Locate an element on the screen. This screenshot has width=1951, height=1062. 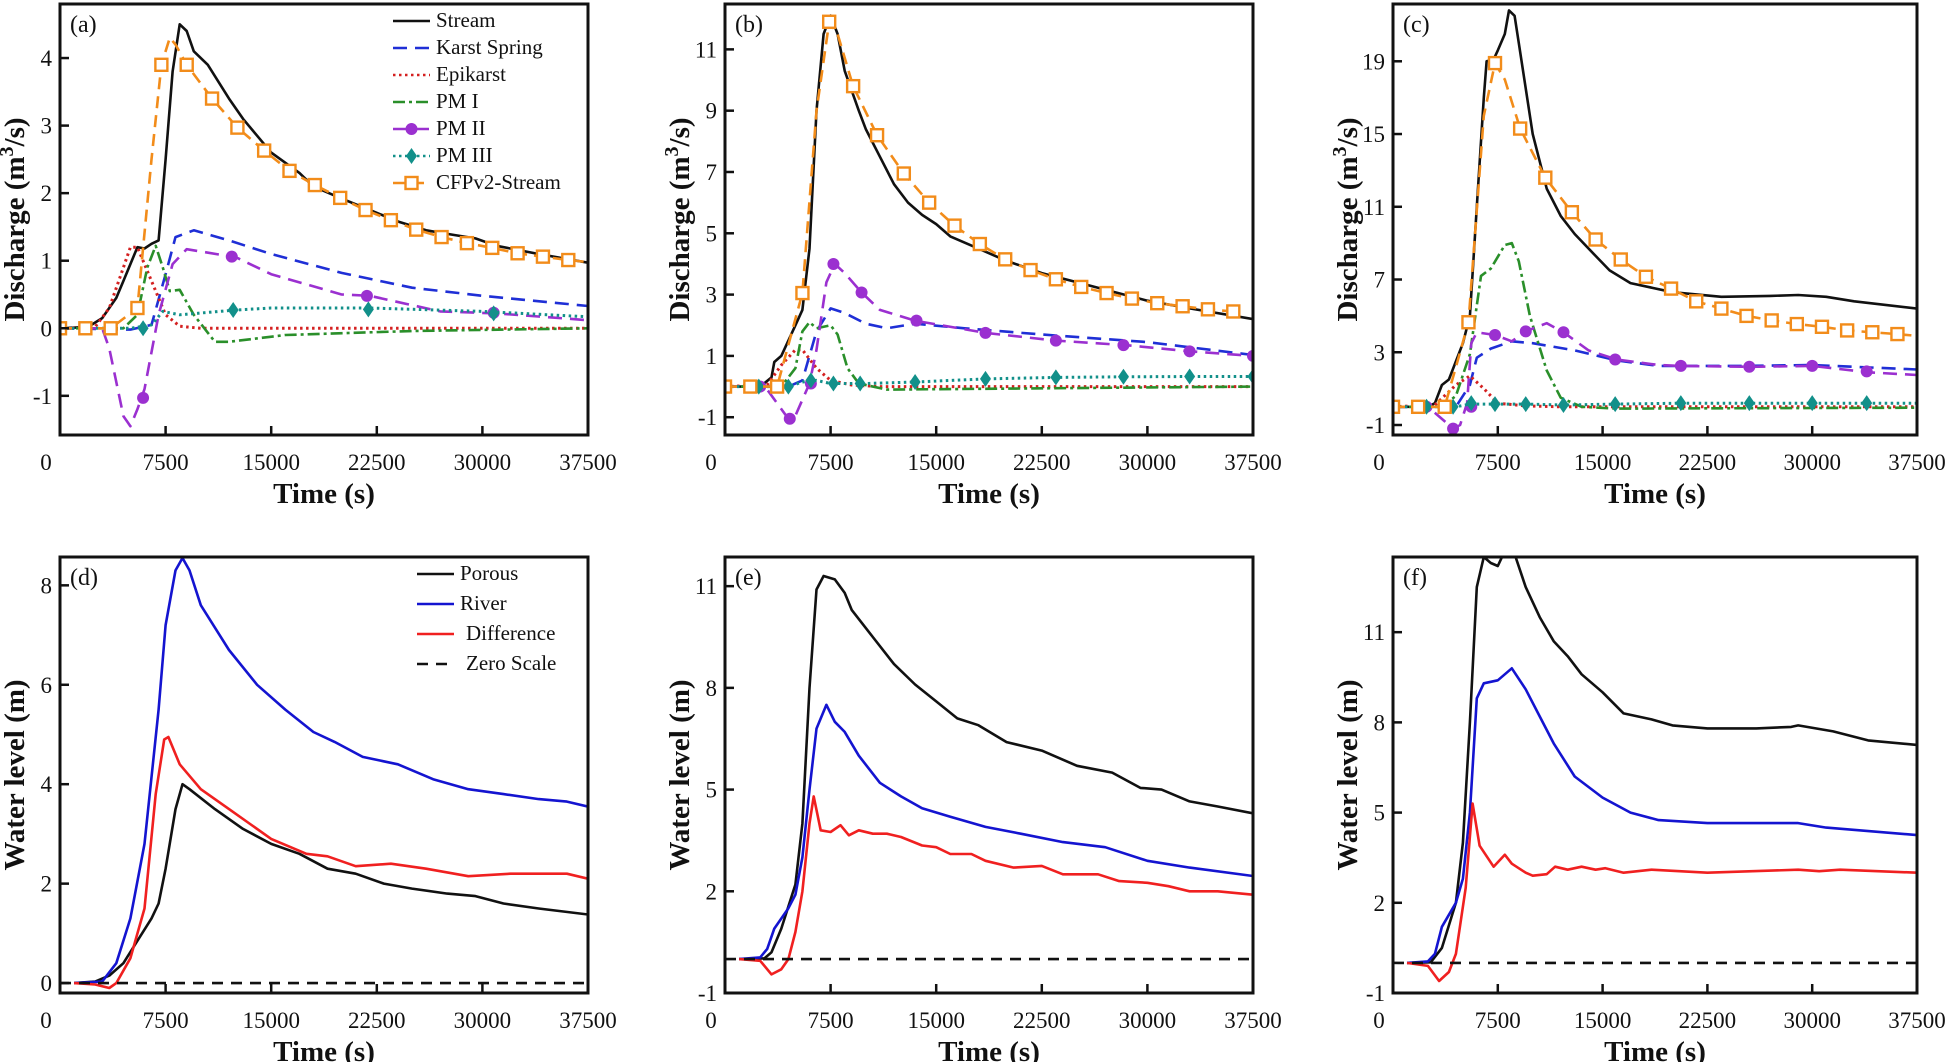
y-axis-label-part: Discharge (m is located at coordinates (1348, 238).